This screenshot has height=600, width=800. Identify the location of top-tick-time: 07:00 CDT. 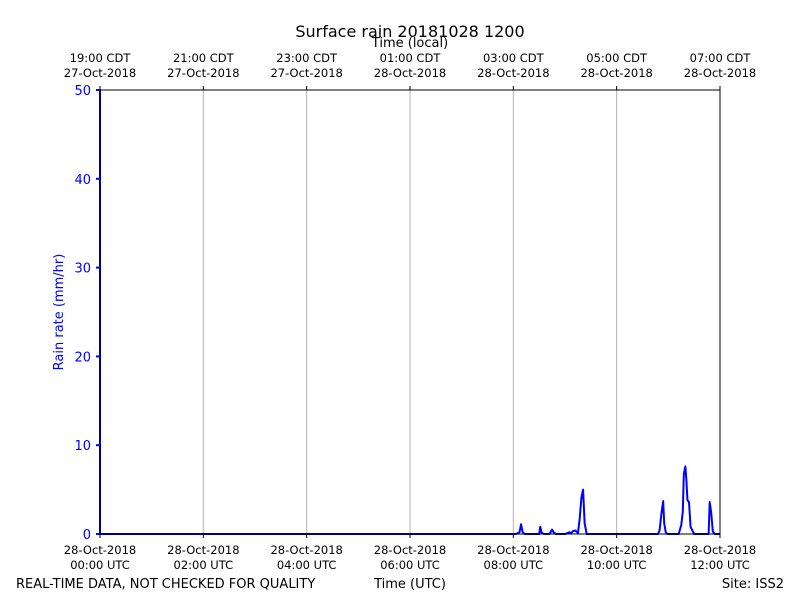
(721, 58).